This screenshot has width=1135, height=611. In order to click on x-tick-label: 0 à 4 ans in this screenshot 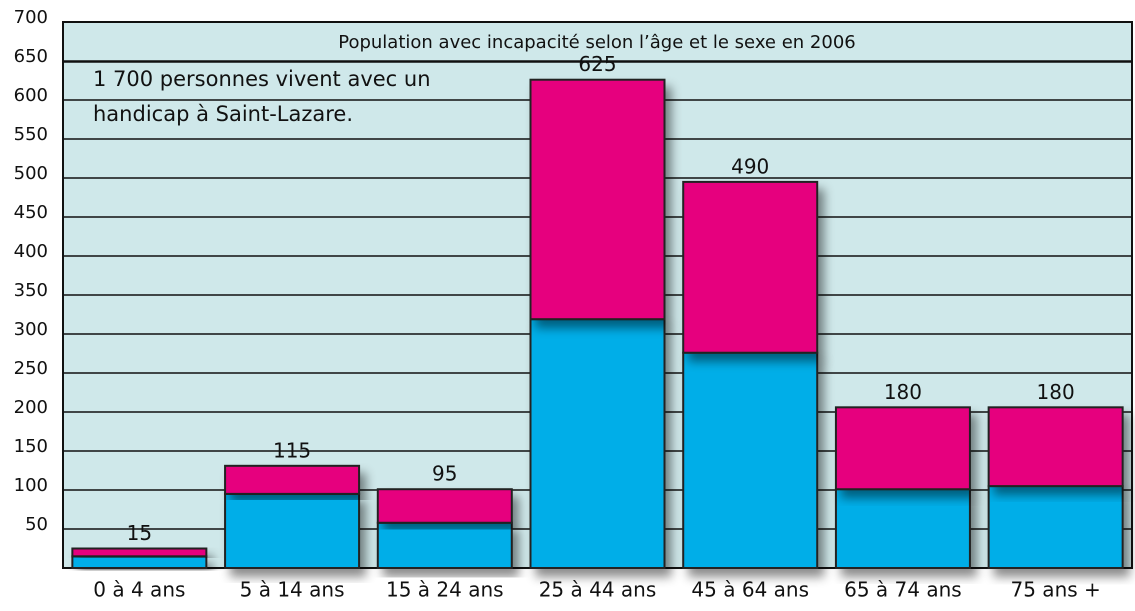, I will do `click(139, 590)`.